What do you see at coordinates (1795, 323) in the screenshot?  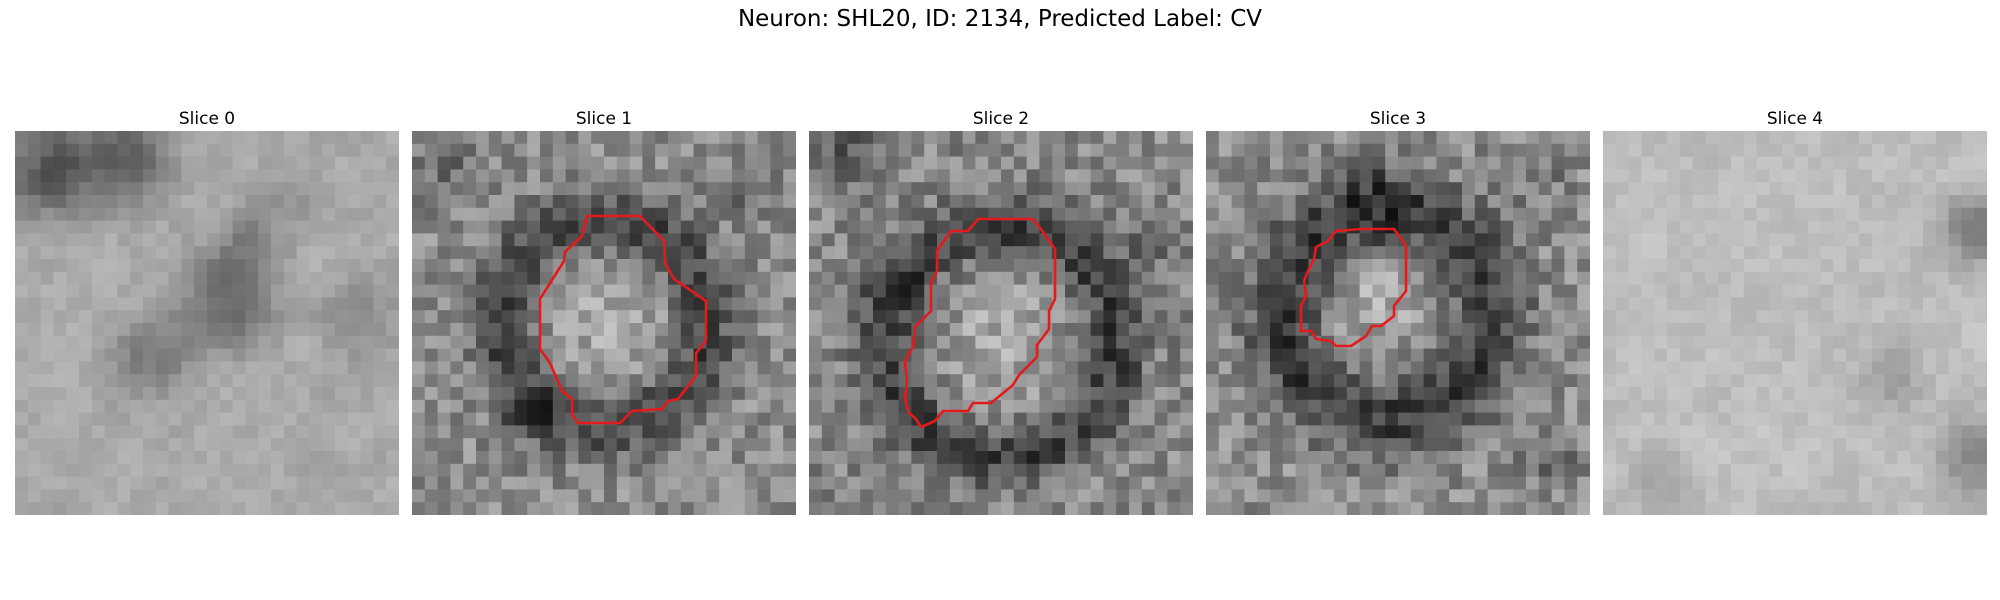 I see `slice-image` at bounding box center [1795, 323].